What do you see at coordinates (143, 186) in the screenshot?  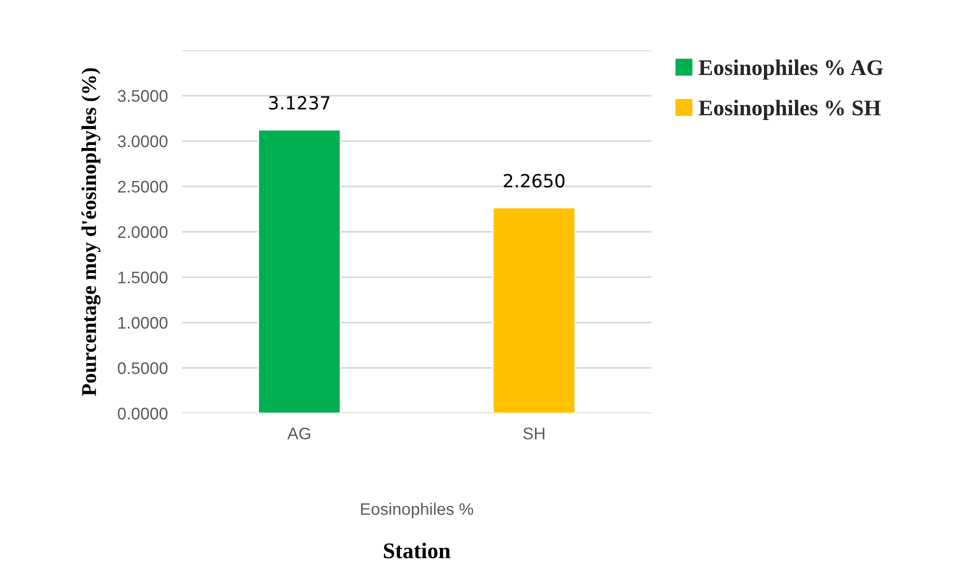 I see `y-tick-label: 2.5000` at bounding box center [143, 186].